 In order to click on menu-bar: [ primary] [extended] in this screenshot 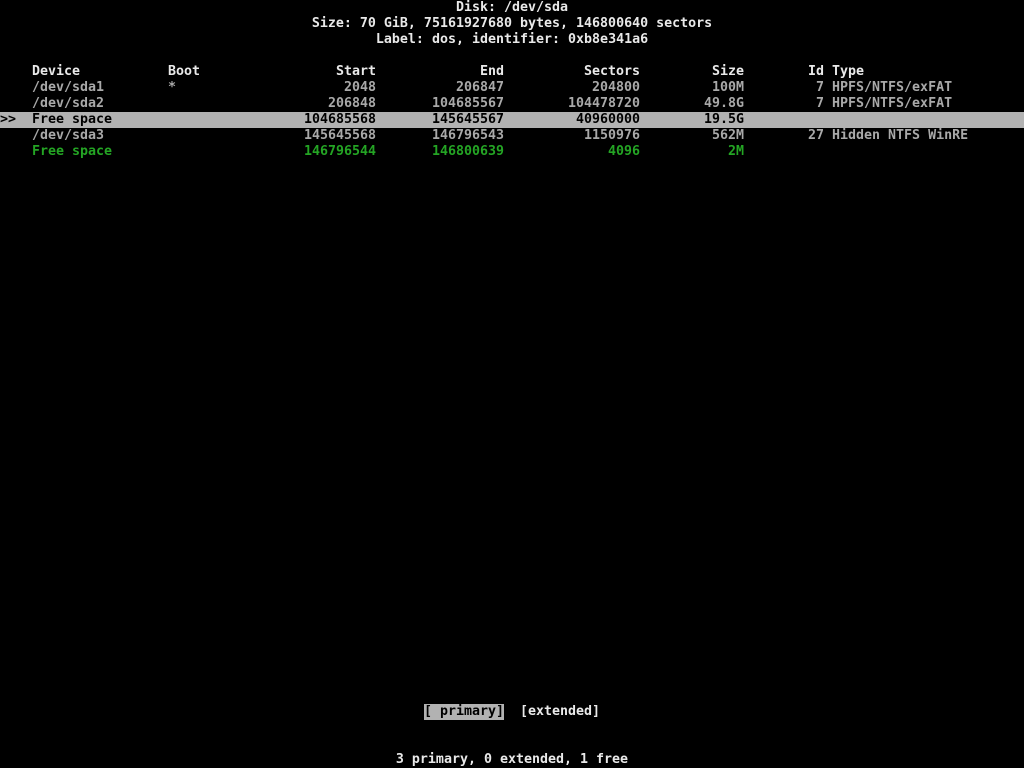, I will do `click(512, 712)`.